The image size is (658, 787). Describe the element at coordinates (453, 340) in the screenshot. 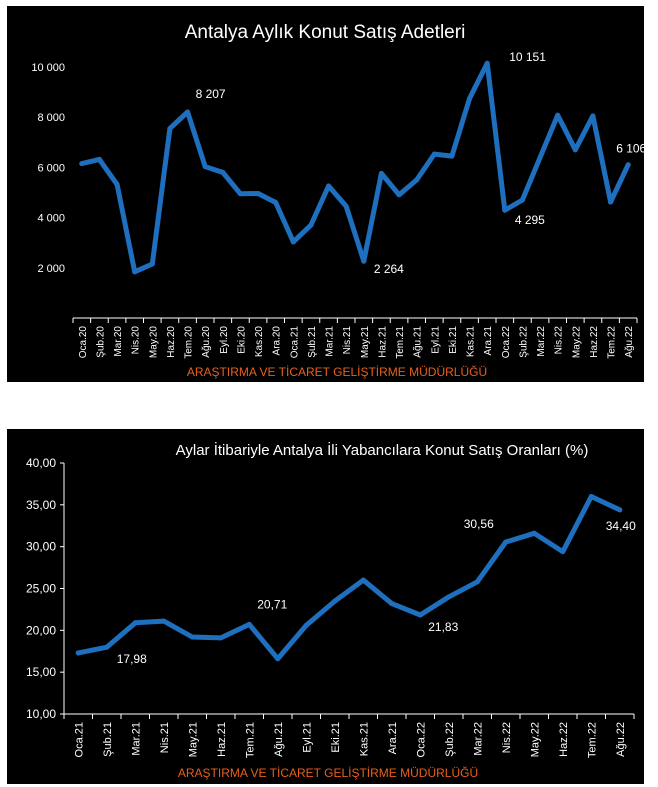

I see `x-tick-label: Eki.21` at that location.